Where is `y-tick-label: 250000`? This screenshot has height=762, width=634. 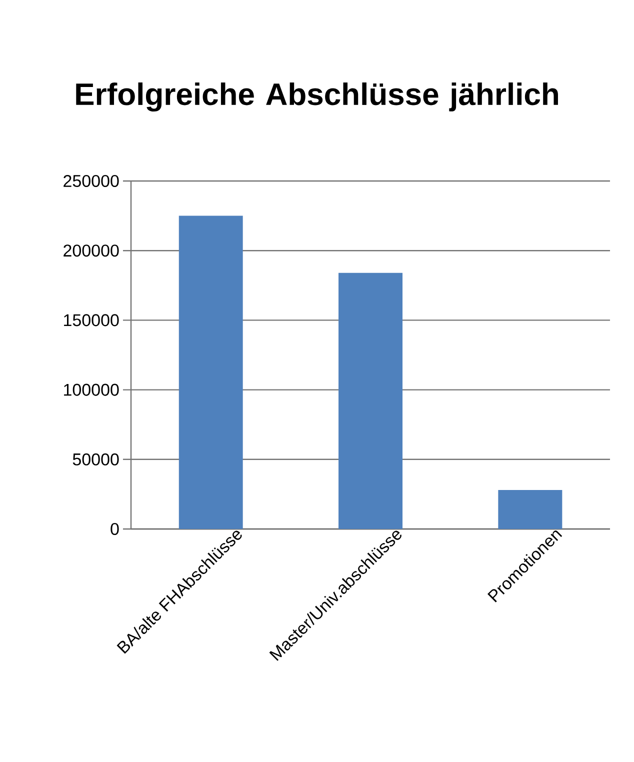 y-tick-label: 250000 is located at coordinates (91, 181).